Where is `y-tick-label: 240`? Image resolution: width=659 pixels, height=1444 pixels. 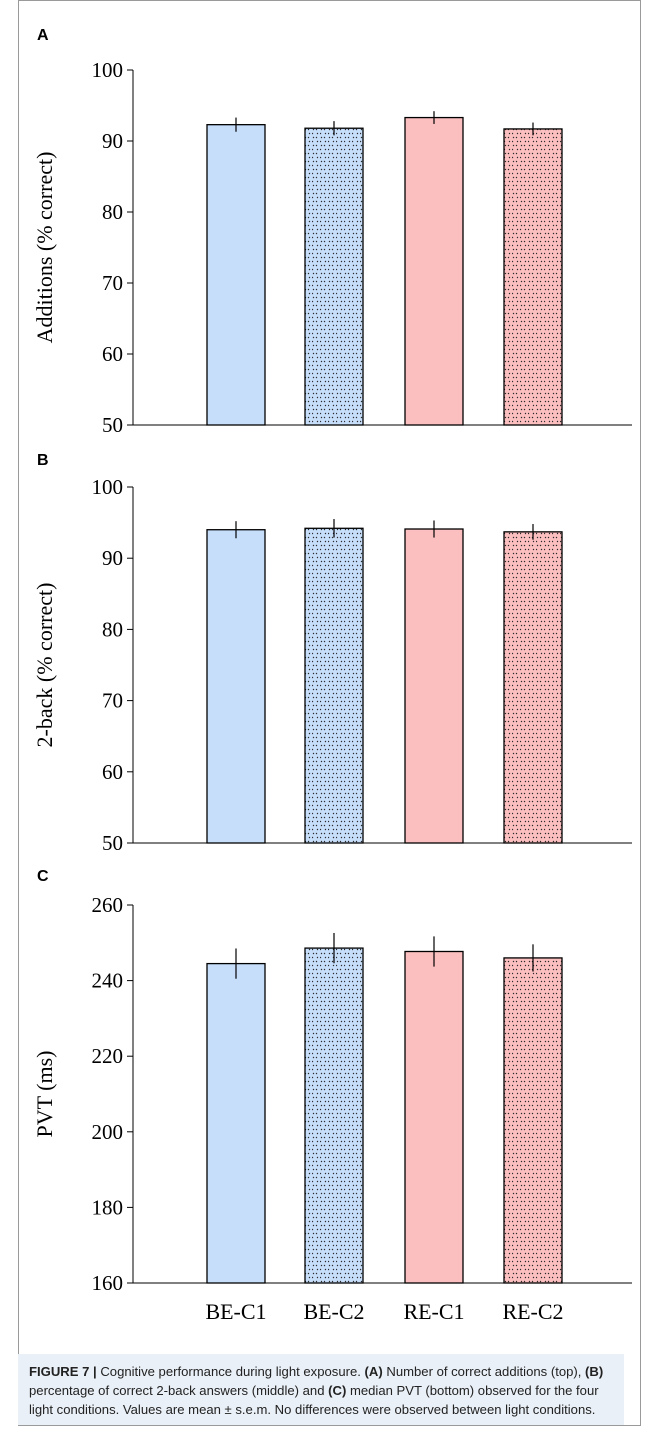 y-tick-label: 240 is located at coordinates (108, 981).